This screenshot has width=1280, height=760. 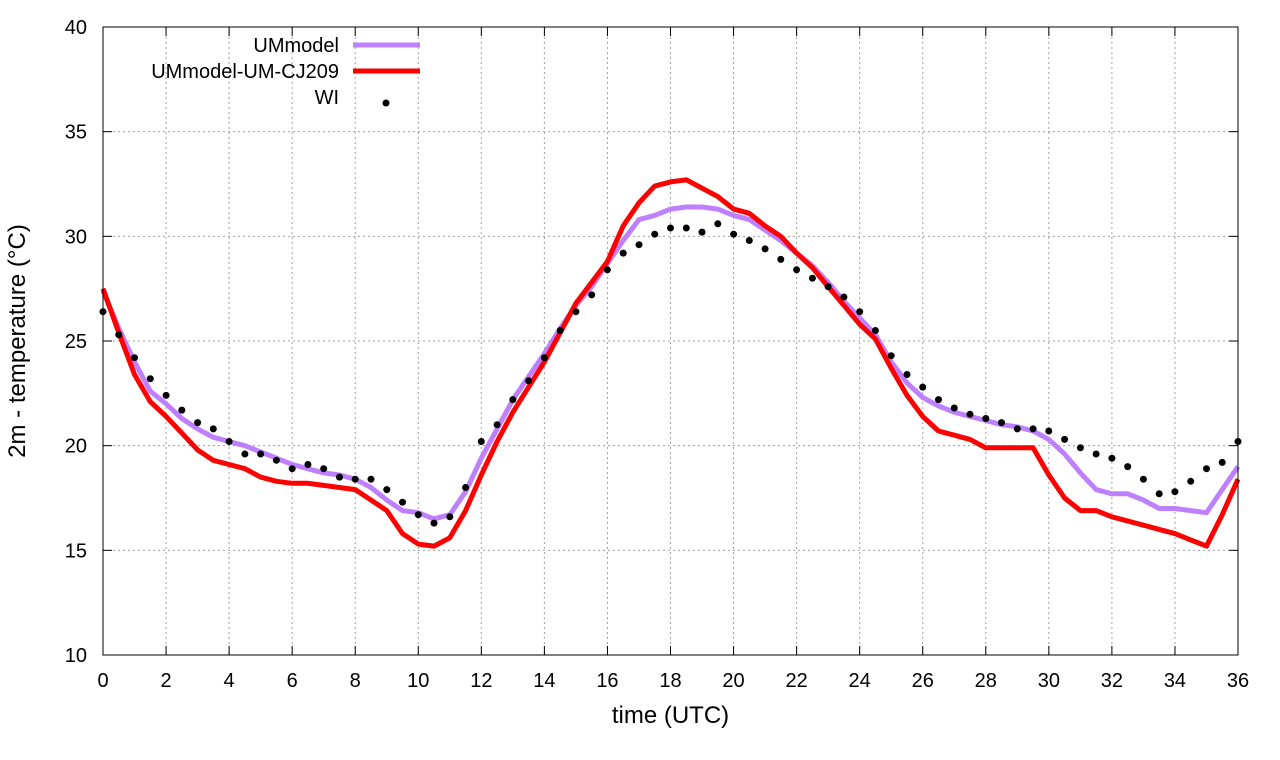 What do you see at coordinates (327, 98) in the screenshot?
I see `legend-label: WI` at bounding box center [327, 98].